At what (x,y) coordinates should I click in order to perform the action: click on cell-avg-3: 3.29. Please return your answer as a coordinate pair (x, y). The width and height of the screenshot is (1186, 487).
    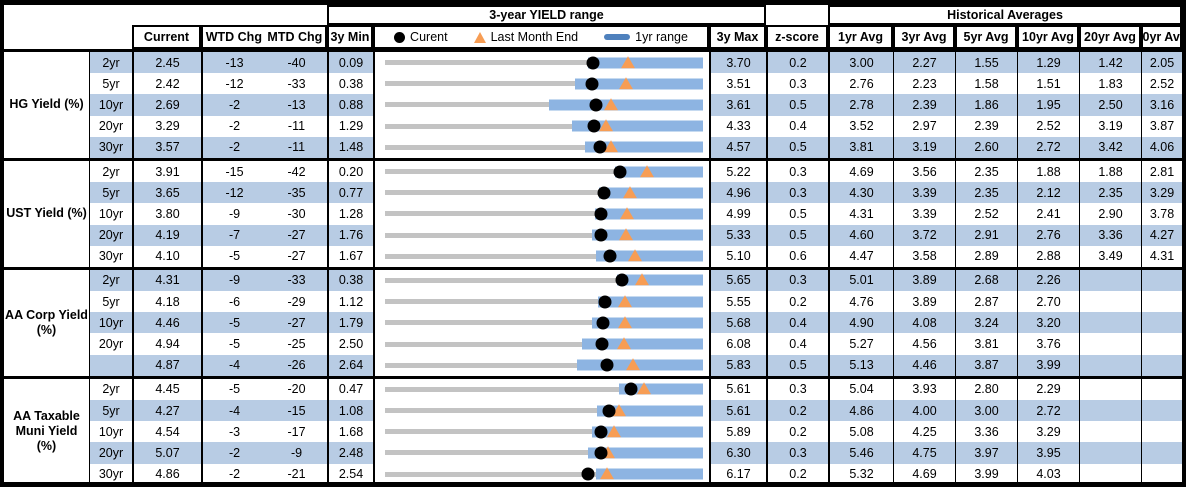
    Looking at the image, I should click on (1048, 432).